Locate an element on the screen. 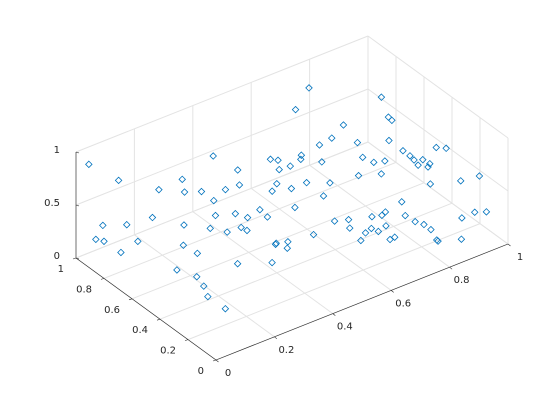 Image resolution: width=560 pixels, height=420 pixels. y-axis is located at coordinates (146, 309).